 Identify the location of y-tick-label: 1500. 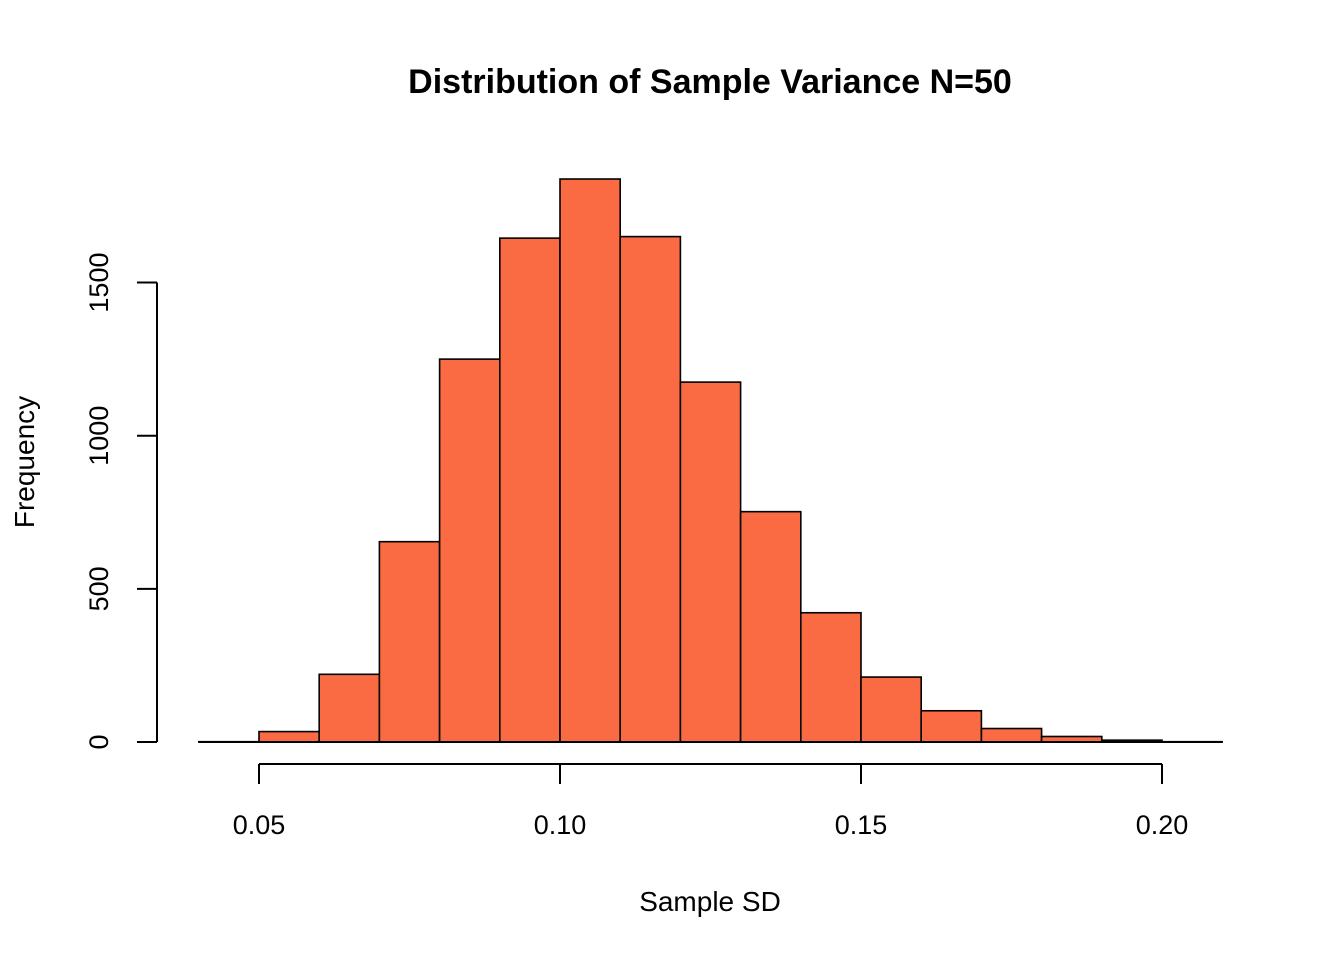
(99, 283).